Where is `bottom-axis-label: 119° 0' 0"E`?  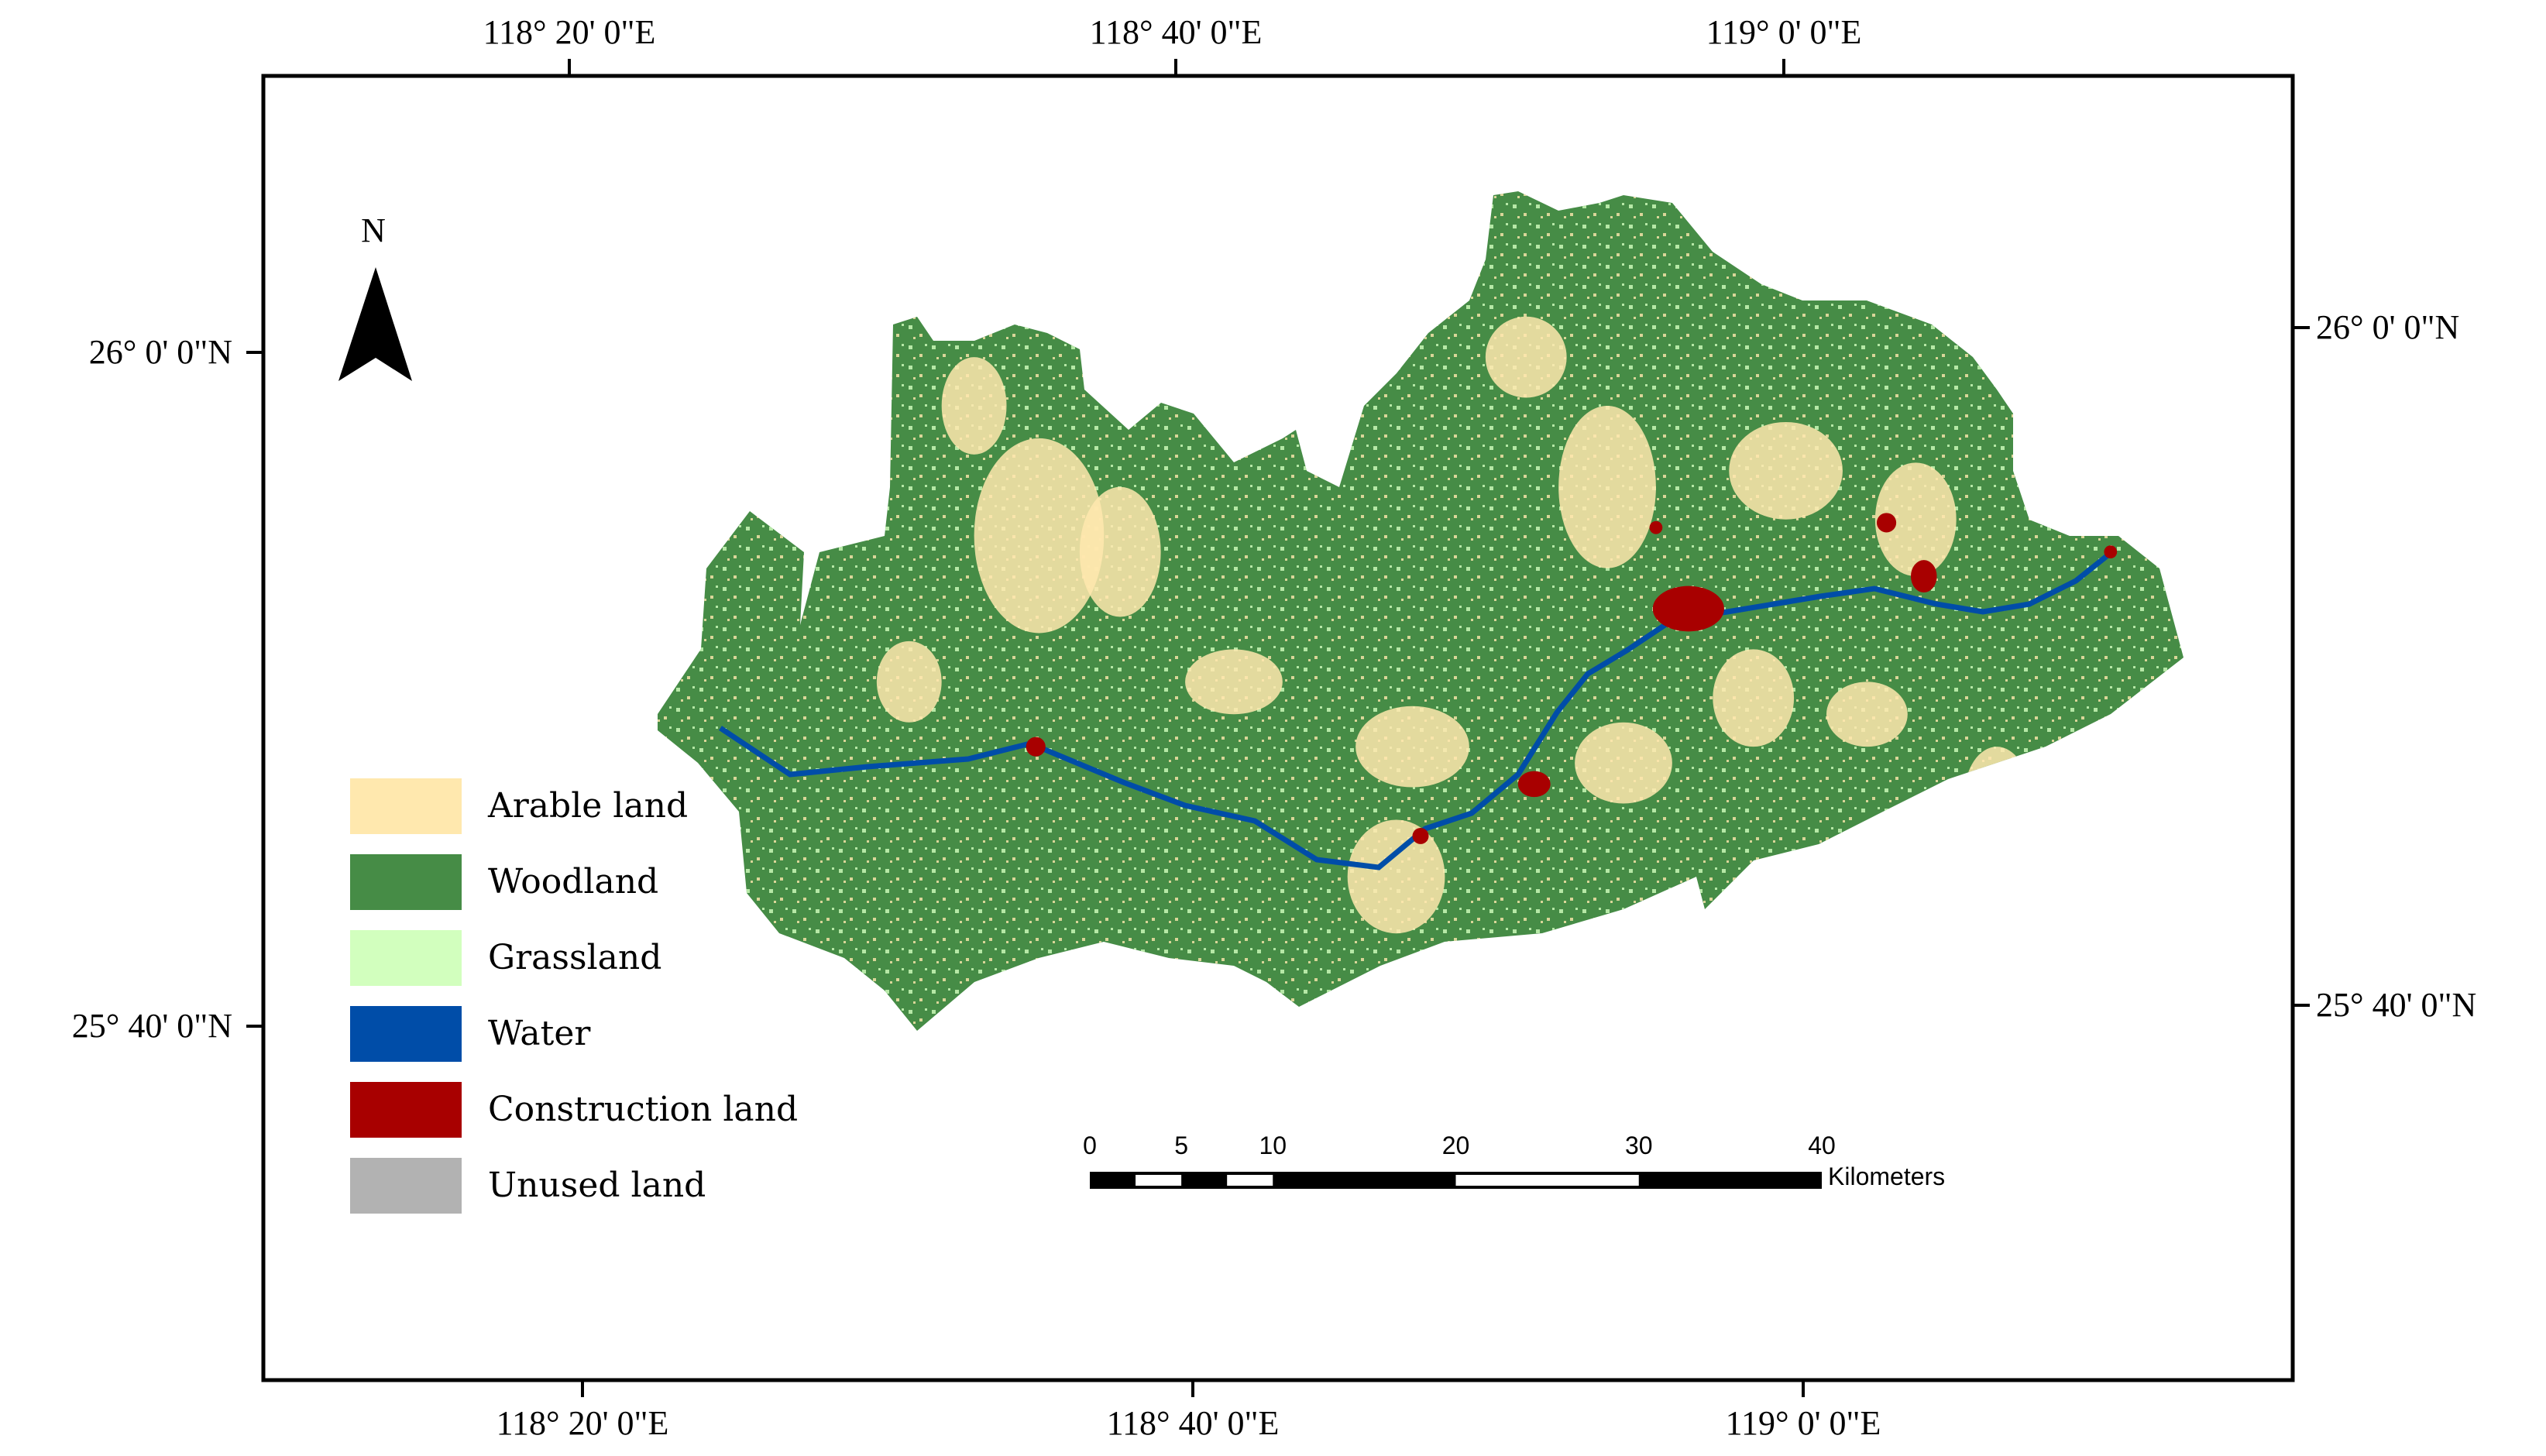
bottom-axis-label: 119° 0' 0"E is located at coordinates (1803, 1423).